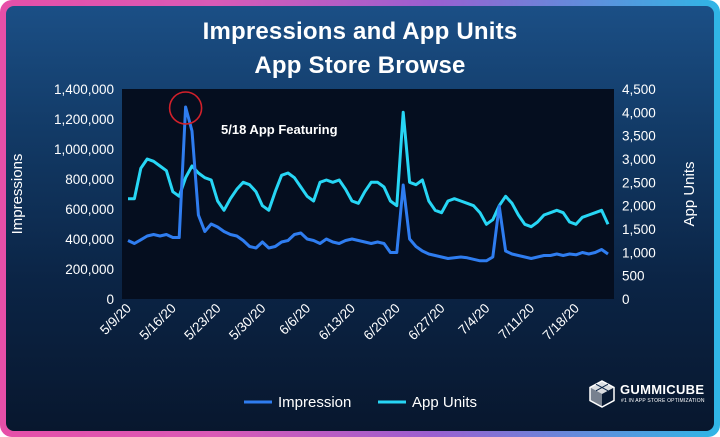 The height and width of the screenshot is (437, 720). What do you see at coordinates (517, 322) in the screenshot?
I see `x-tick-label: 7/11/20` at bounding box center [517, 322].